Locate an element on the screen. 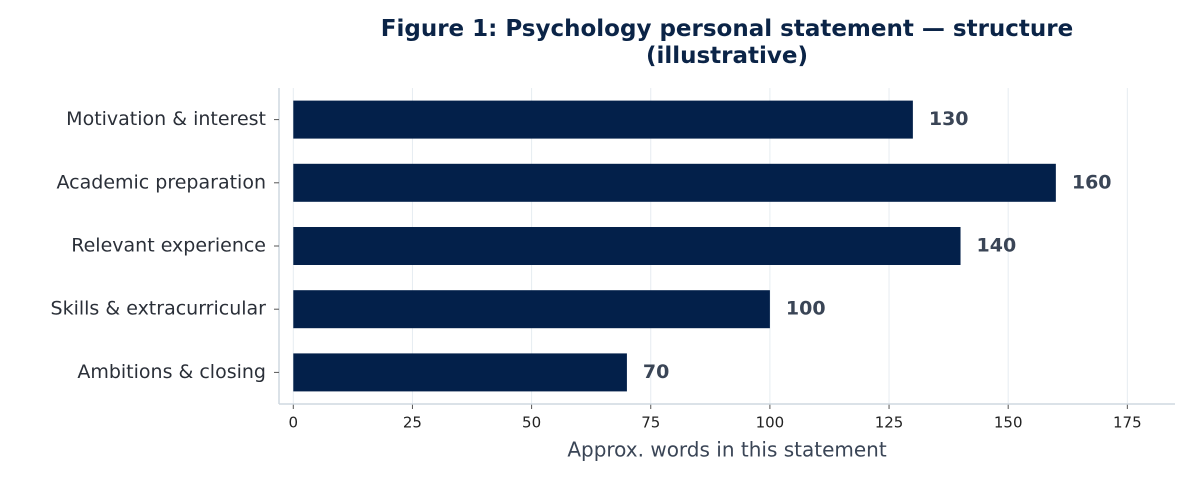  value-label: 70 is located at coordinates (656, 372).